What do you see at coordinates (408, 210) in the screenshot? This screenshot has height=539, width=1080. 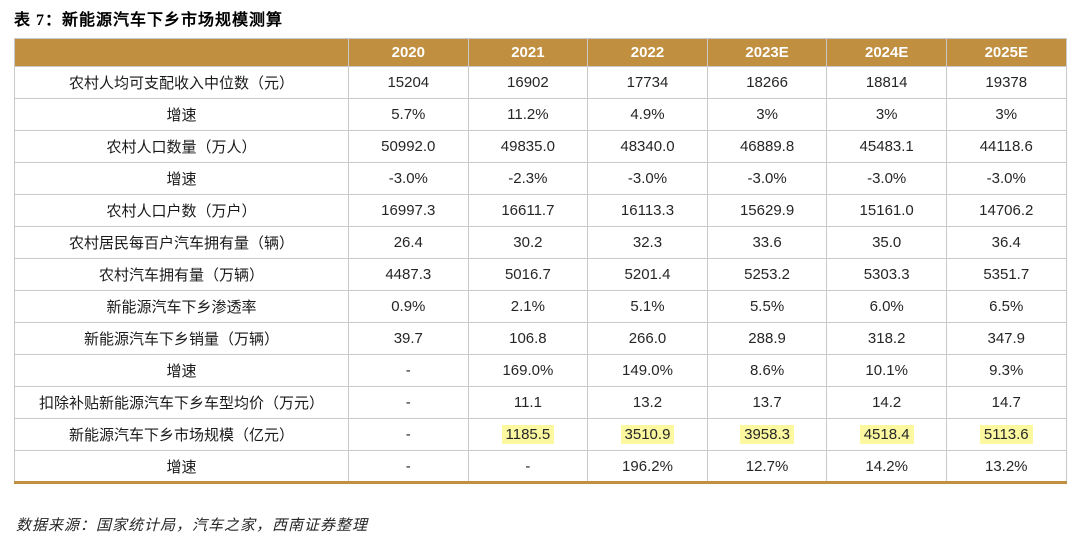 I see `value-cell: 16997.3` at bounding box center [408, 210].